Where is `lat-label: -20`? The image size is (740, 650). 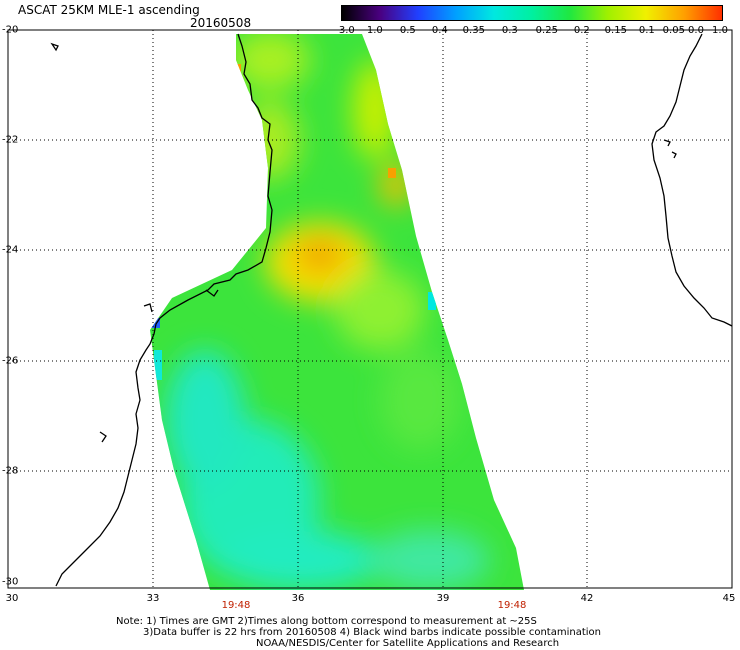 lat-label: -20 is located at coordinates (10, 30).